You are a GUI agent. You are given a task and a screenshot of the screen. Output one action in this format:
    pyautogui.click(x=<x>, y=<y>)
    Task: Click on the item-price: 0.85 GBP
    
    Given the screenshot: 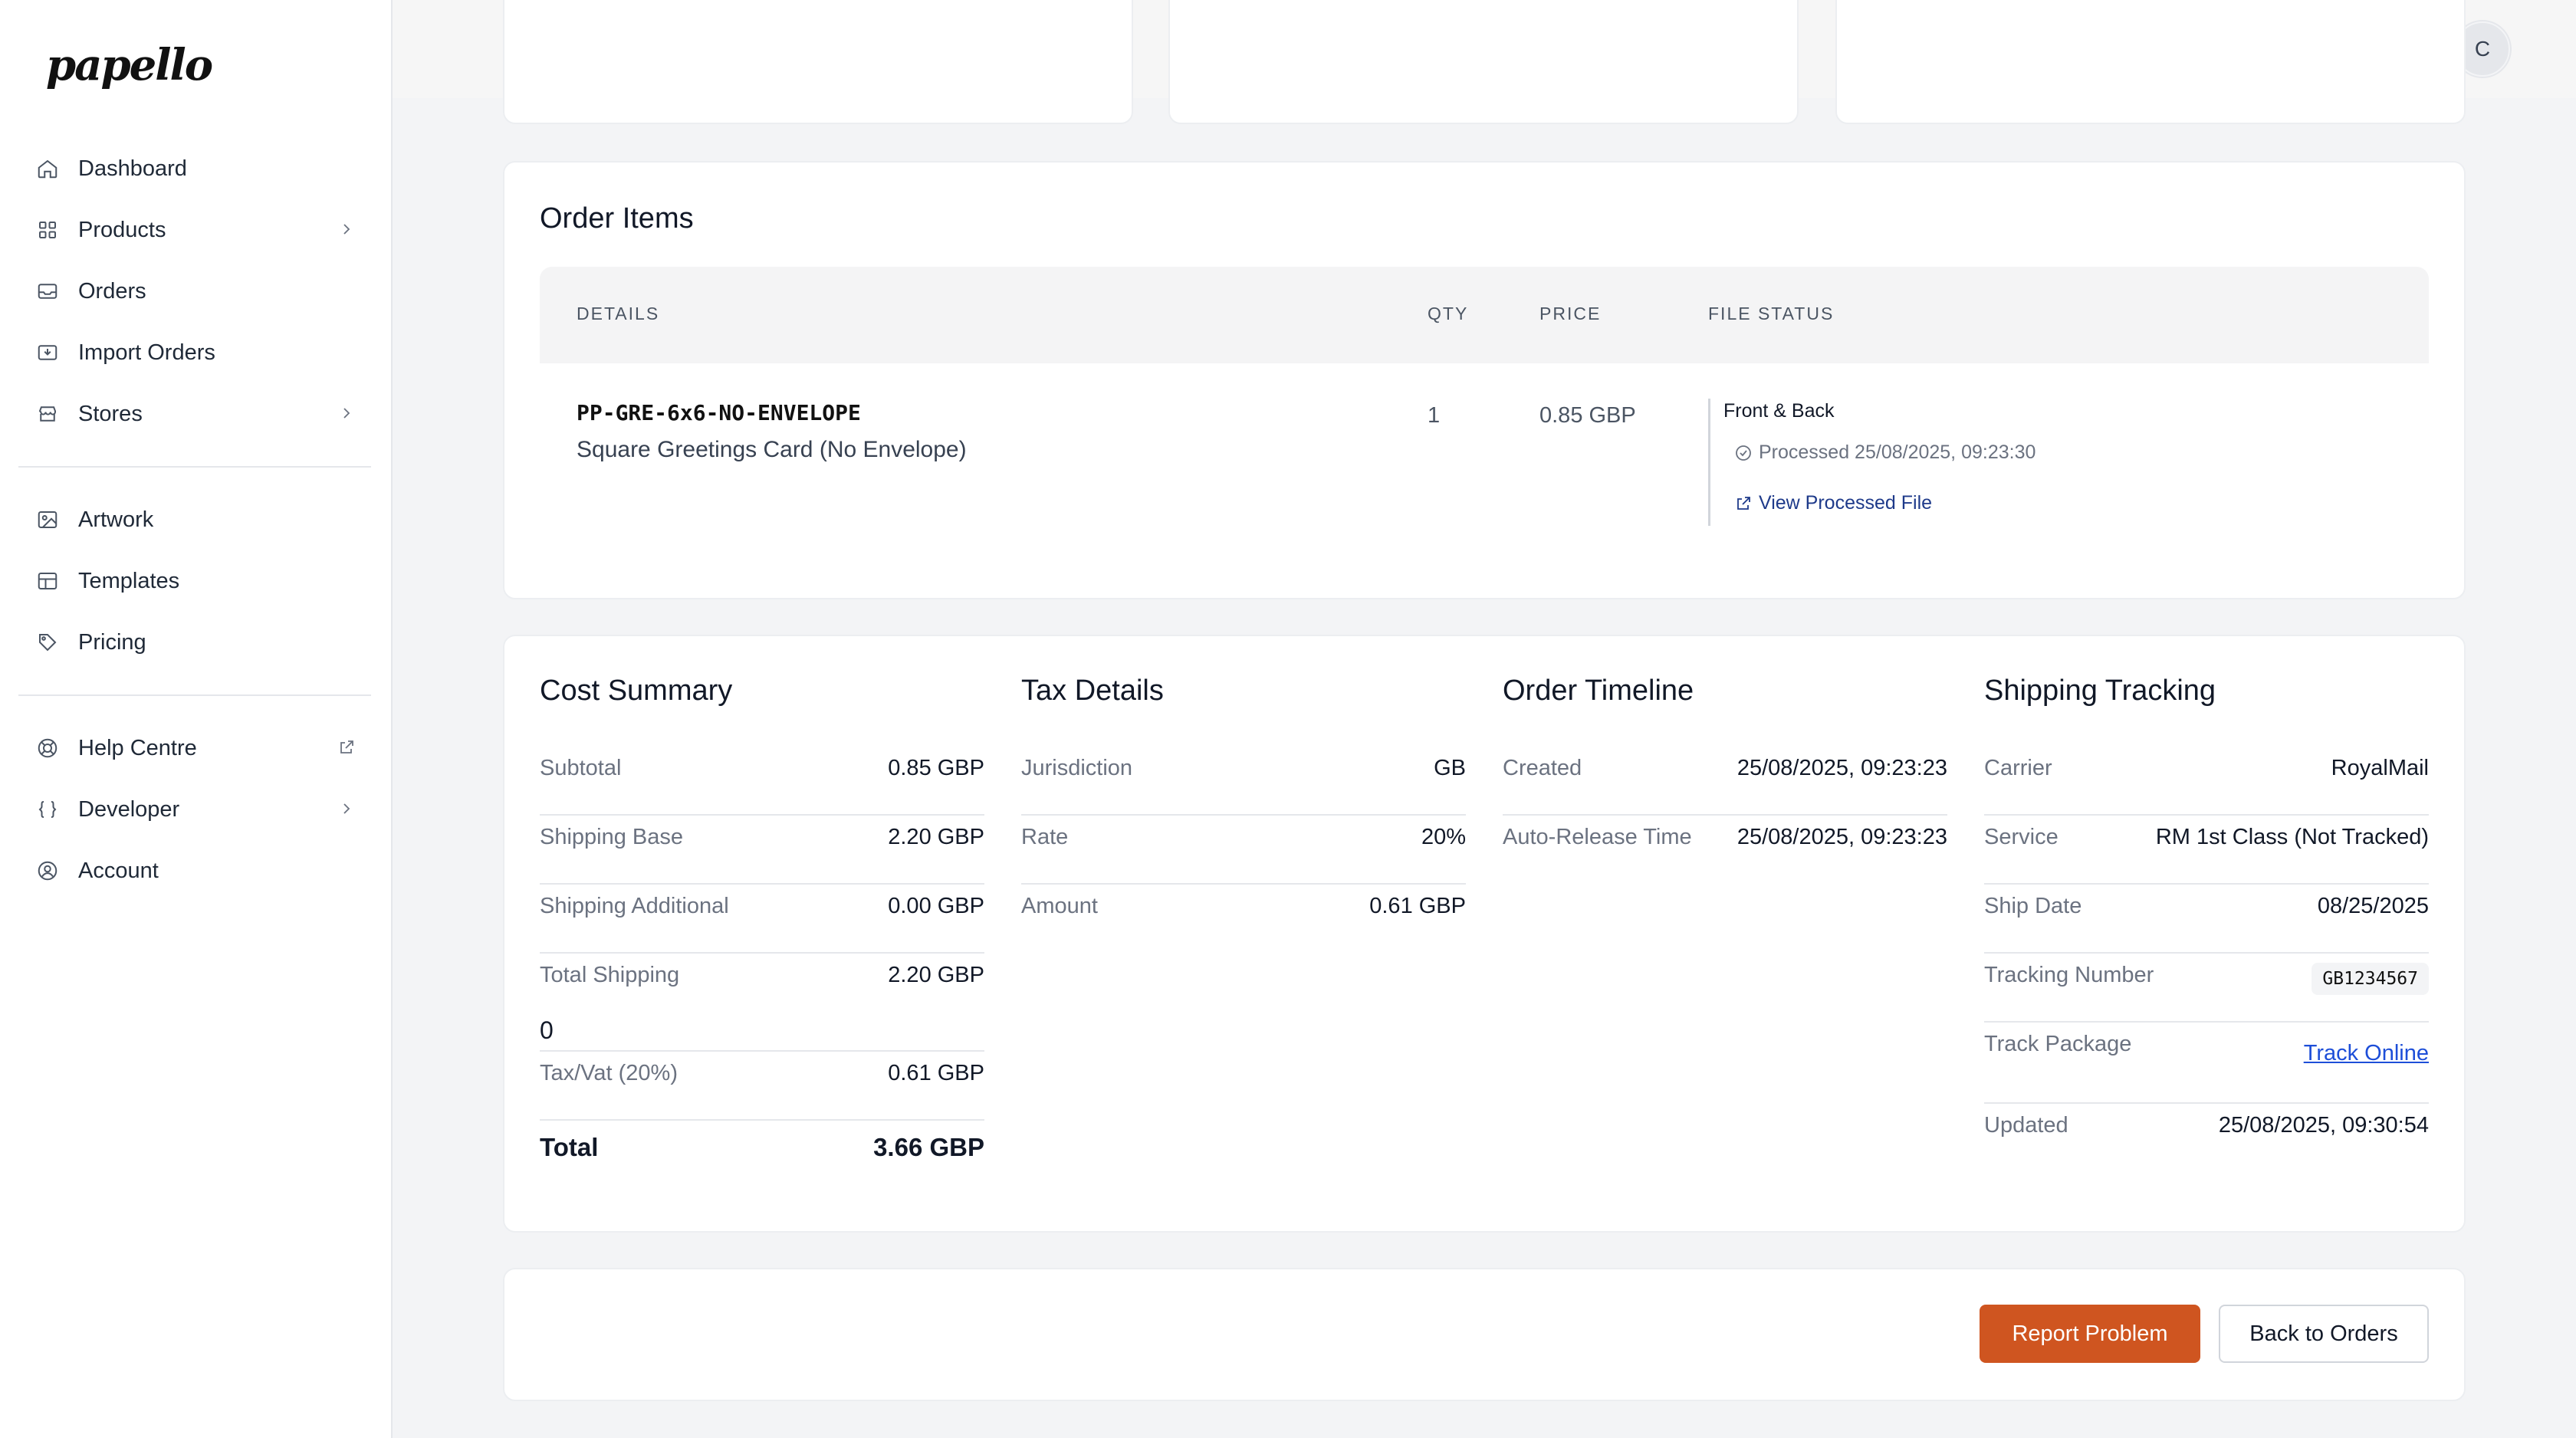 What is the action you would take?
    pyautogui.click(x=1588, y=415)
    